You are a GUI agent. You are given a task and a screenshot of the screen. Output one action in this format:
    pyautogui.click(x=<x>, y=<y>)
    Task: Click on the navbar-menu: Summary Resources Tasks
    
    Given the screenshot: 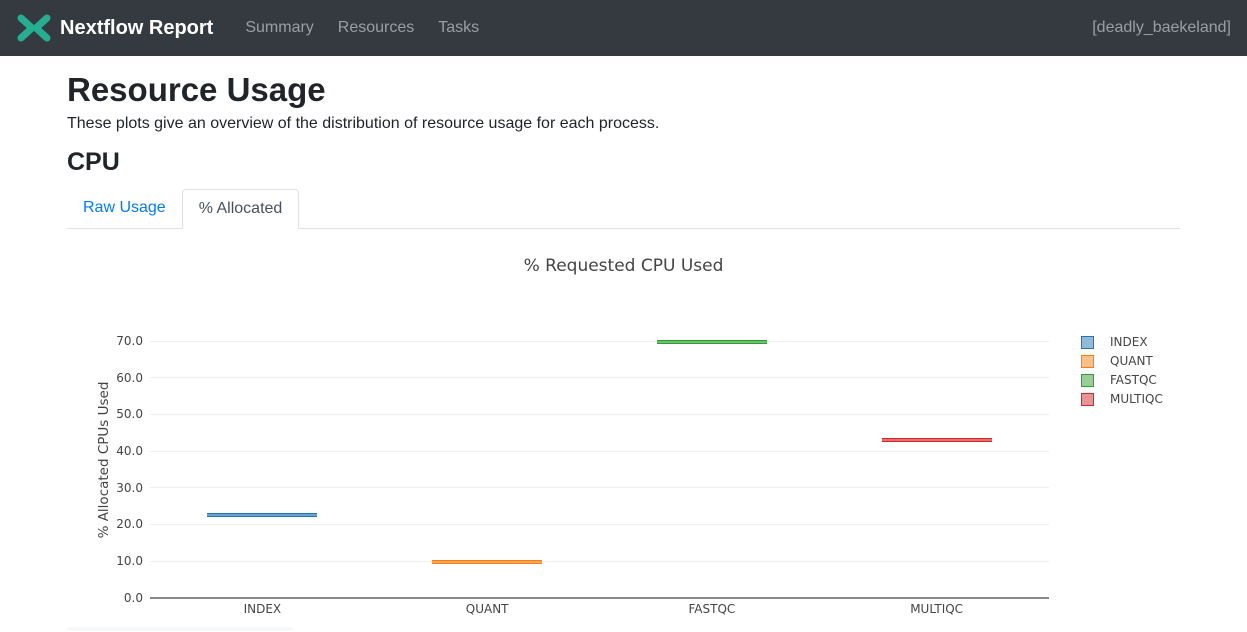 What is the action you would take?
    pyautogui.click(x=358, y=28)
    